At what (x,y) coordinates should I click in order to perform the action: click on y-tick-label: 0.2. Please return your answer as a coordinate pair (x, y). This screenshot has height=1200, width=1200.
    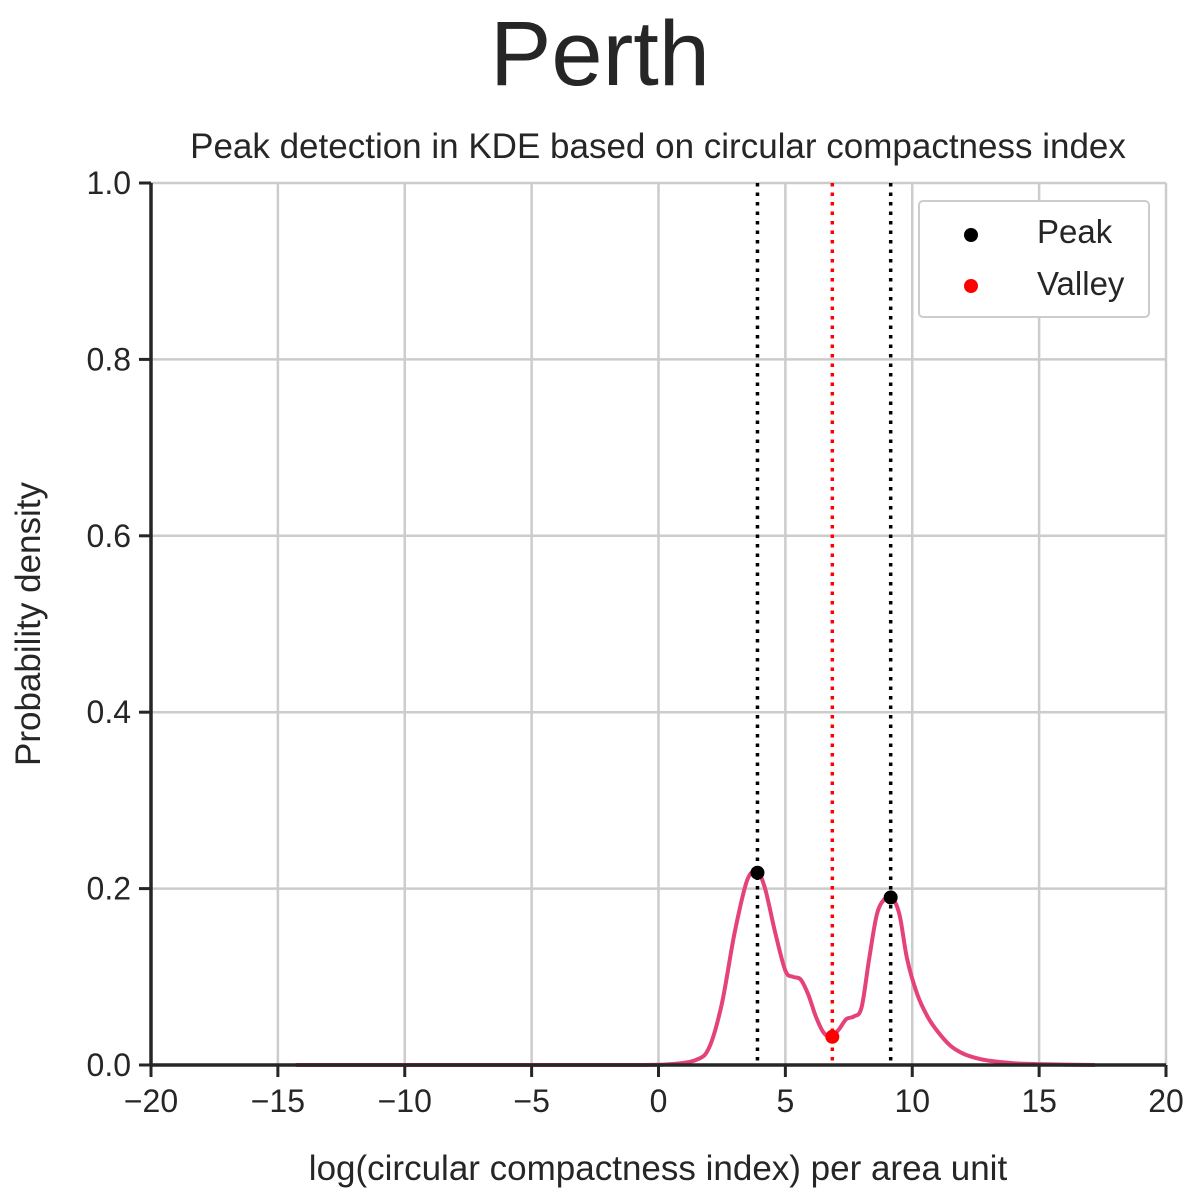
    Looking at the image, I should click on (109, 889).